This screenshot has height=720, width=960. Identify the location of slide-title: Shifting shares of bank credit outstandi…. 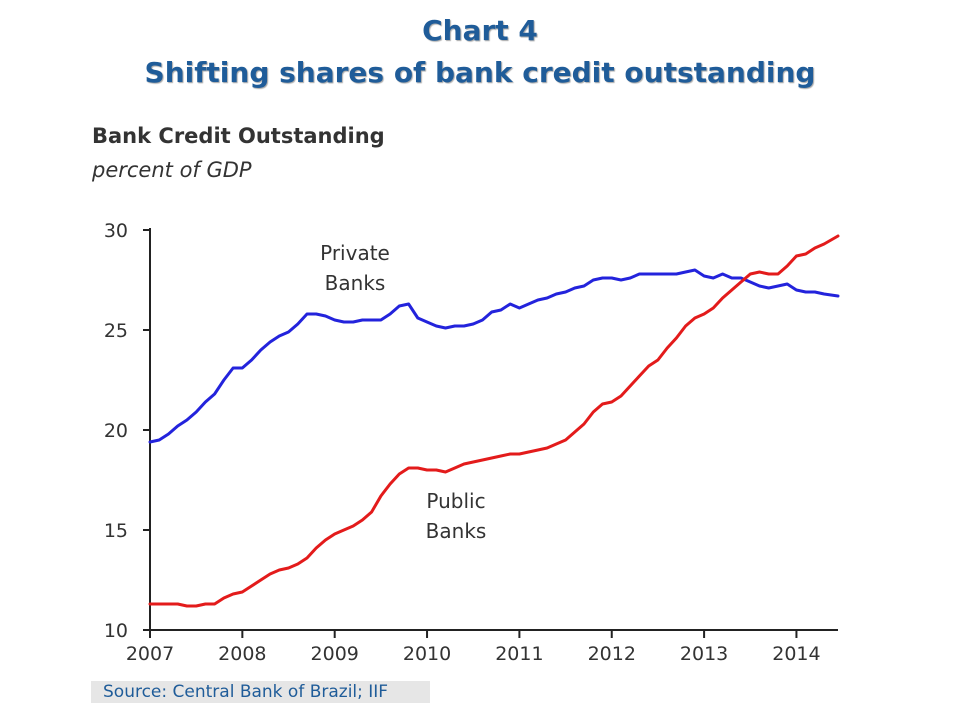
(480, 72).